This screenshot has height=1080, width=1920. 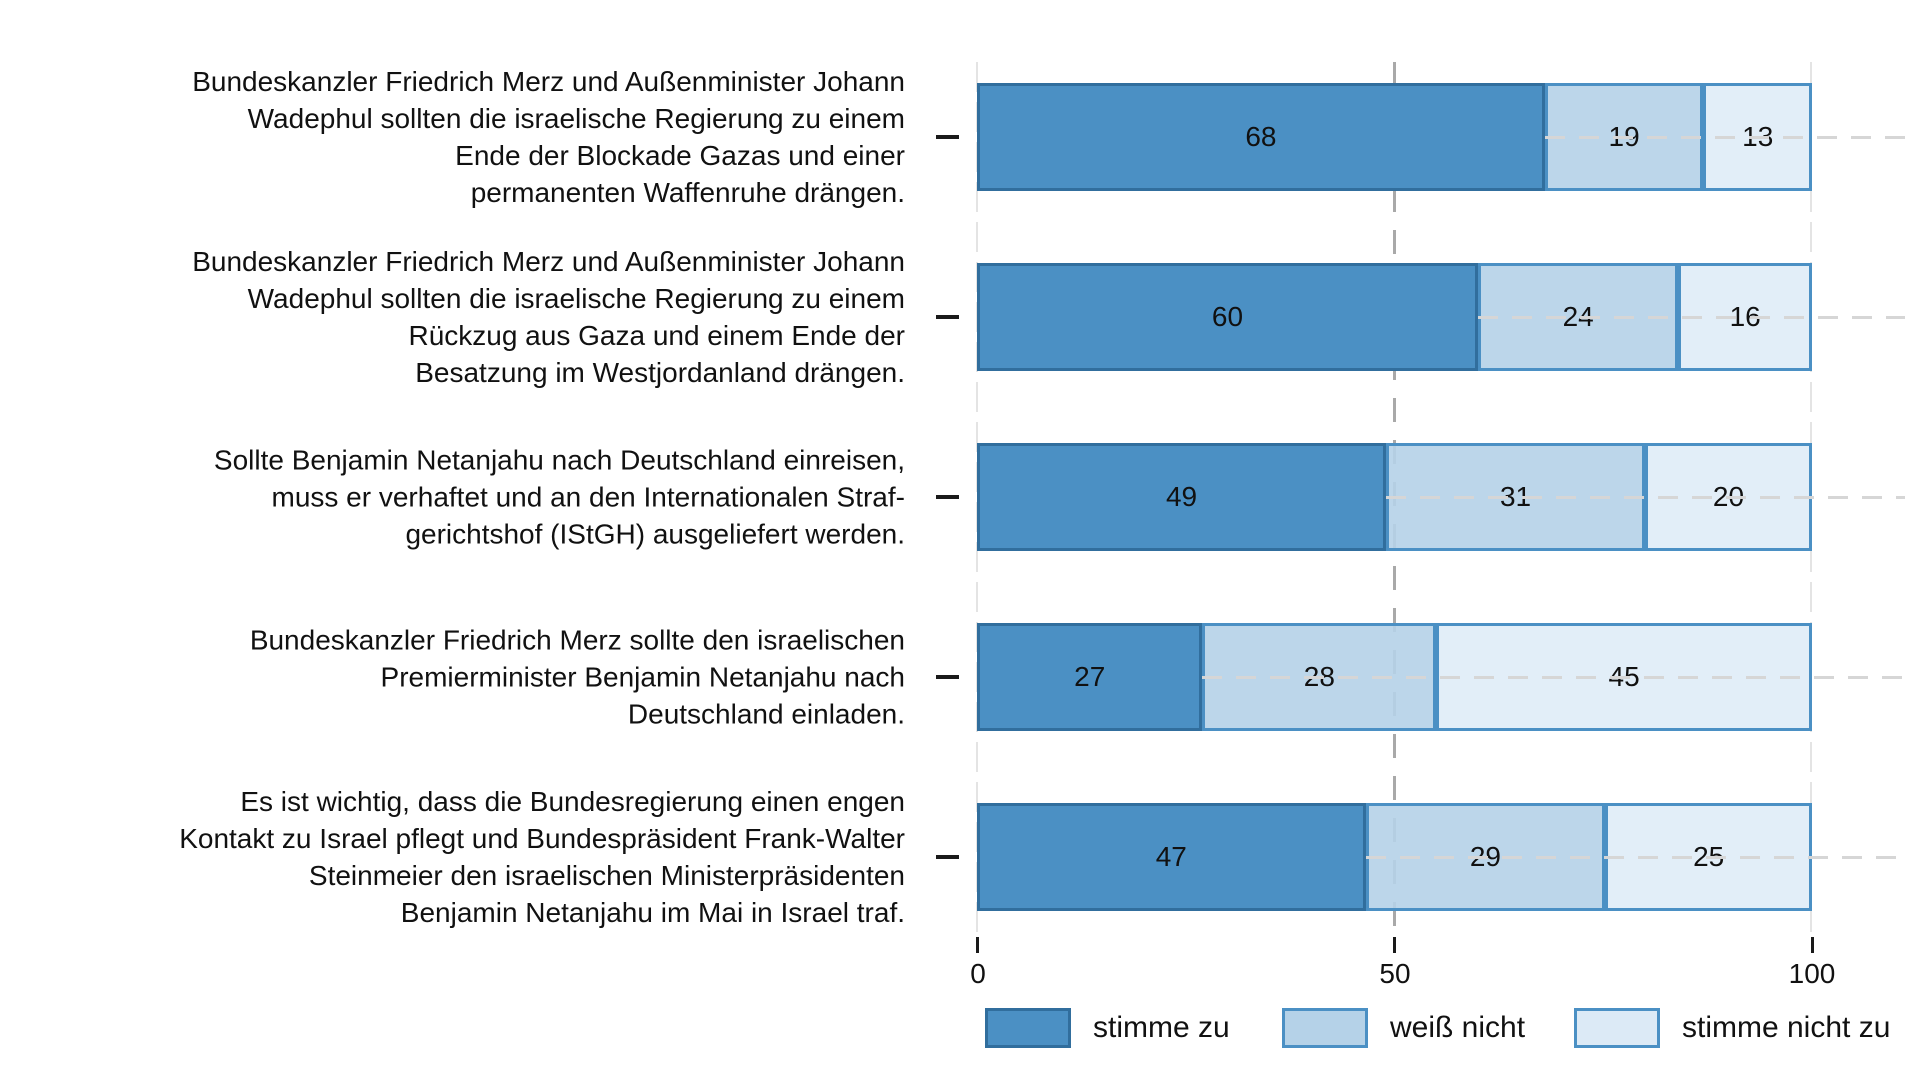 I want to click on stacked-bar: 68 19 13, so click(x=1394, y=137).